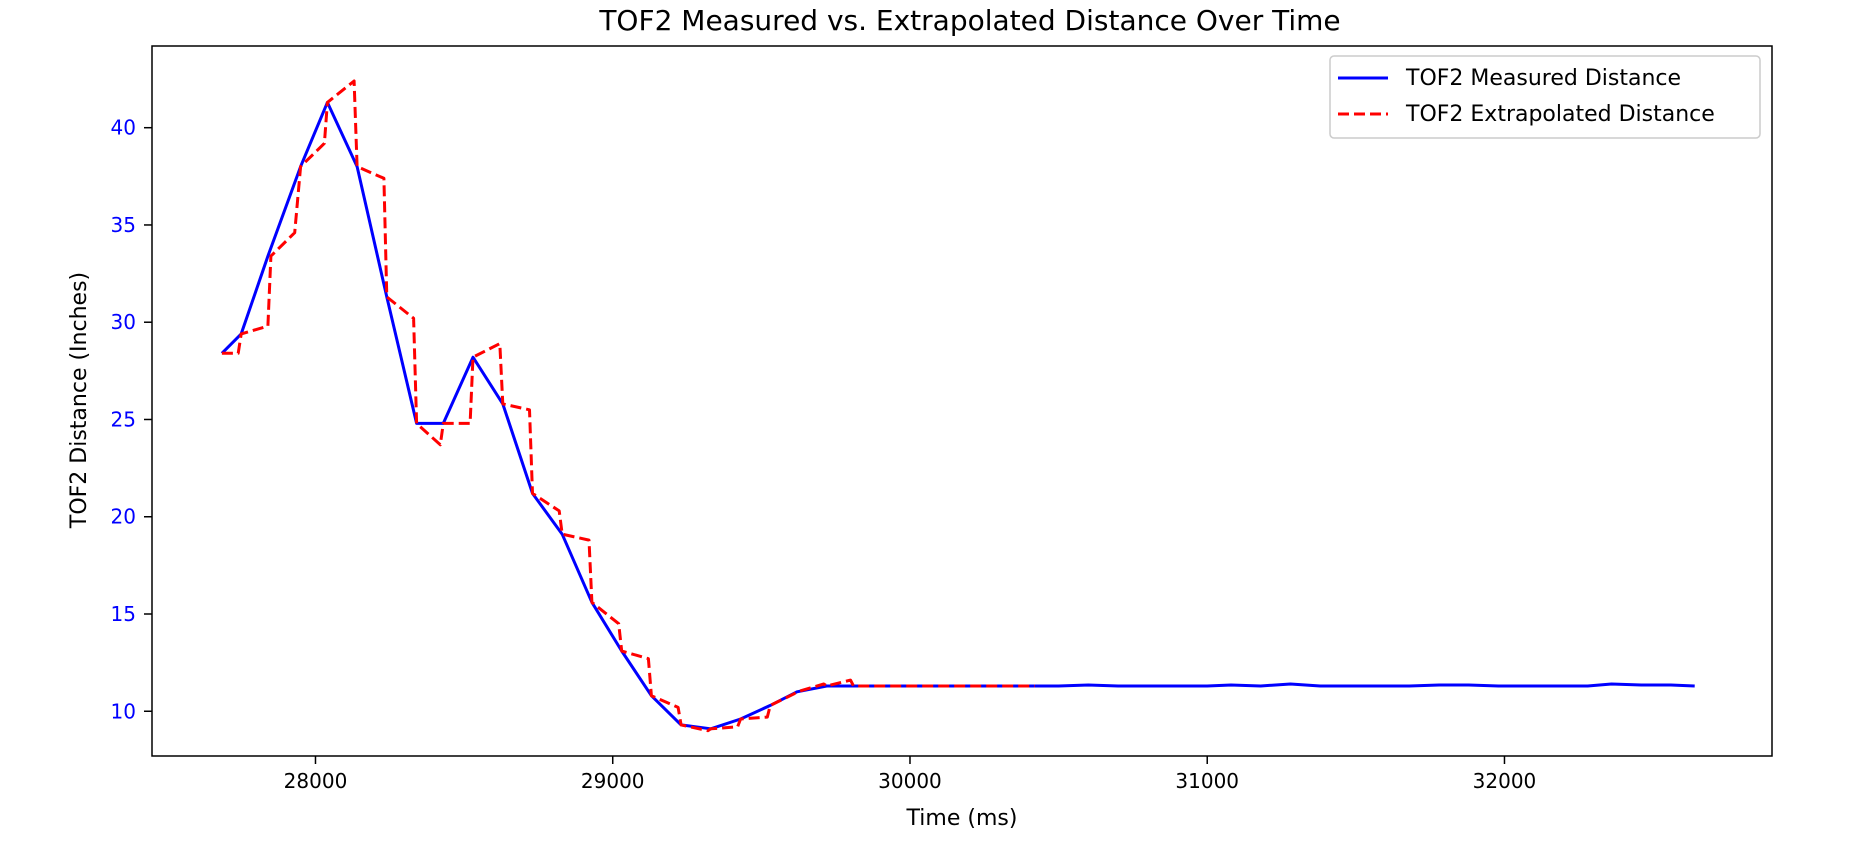  I want to click on y-axis-label: TOF2 Distance (Inches), so click(79, 400).